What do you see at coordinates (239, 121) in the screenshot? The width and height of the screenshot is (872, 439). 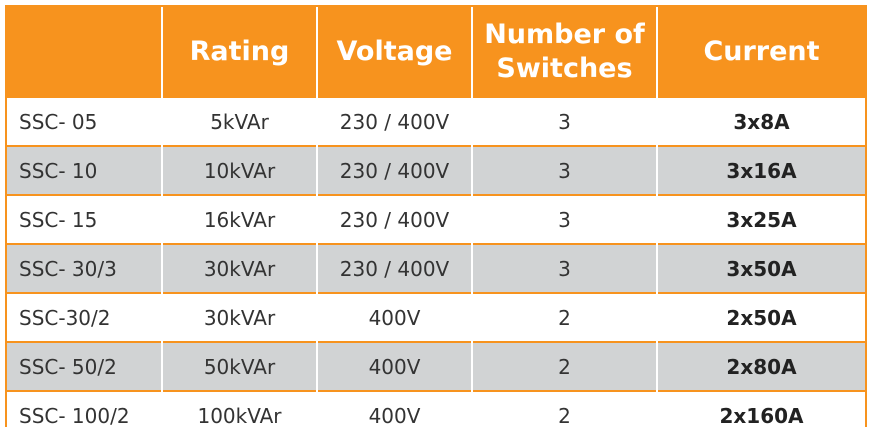 I see `cell-rating: 5kVAr` at bounding box center [239, 121].